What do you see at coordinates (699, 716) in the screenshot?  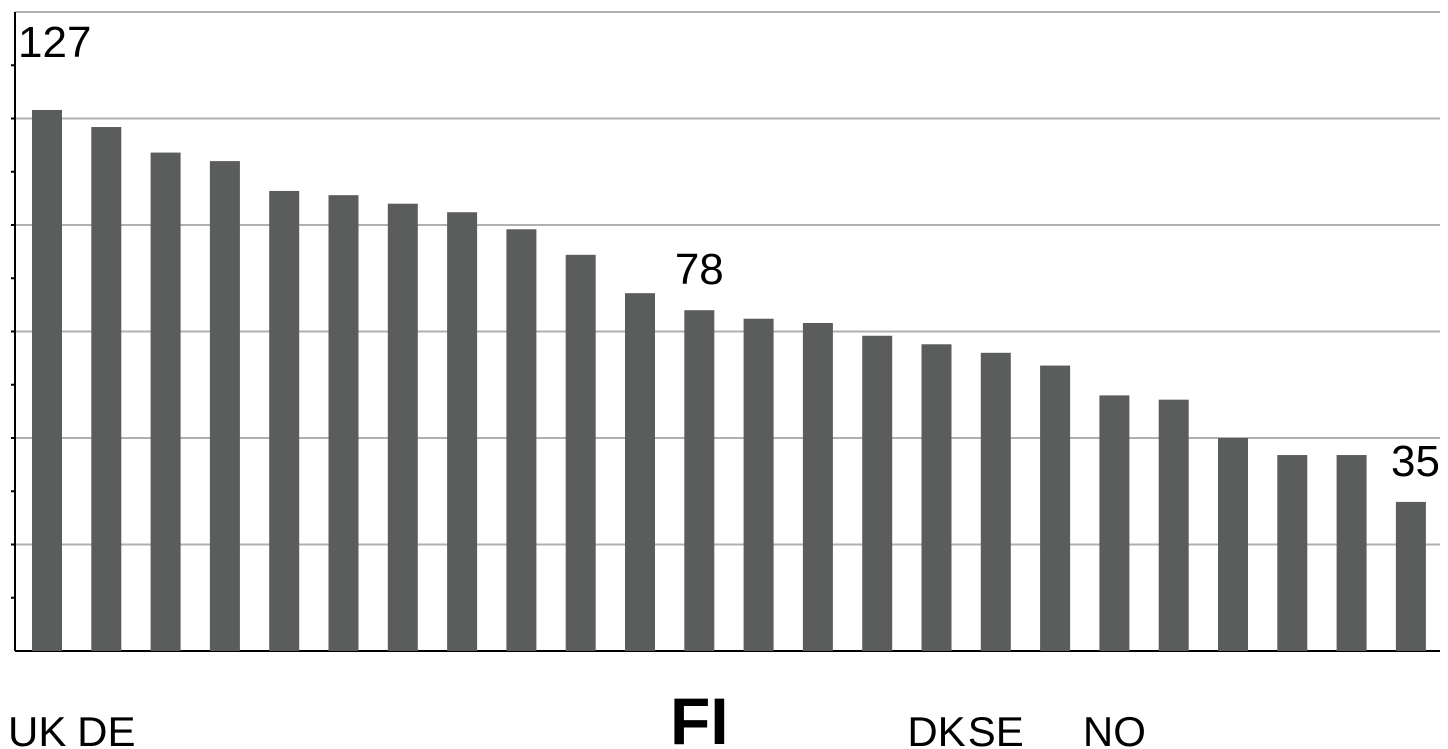 I see `x-tick-label: FI` at bounding box center [699, 716].